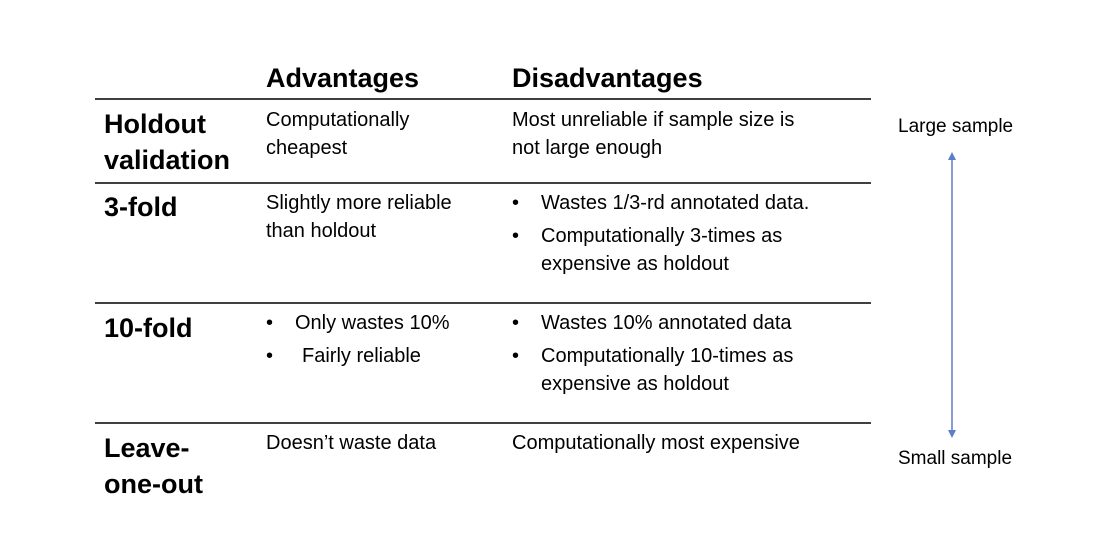 The image size is (1114, 534). Describe the element at coordinates (141, 207) in the screenshot. I see `row-label-3-fold: 3-fold` at that location.